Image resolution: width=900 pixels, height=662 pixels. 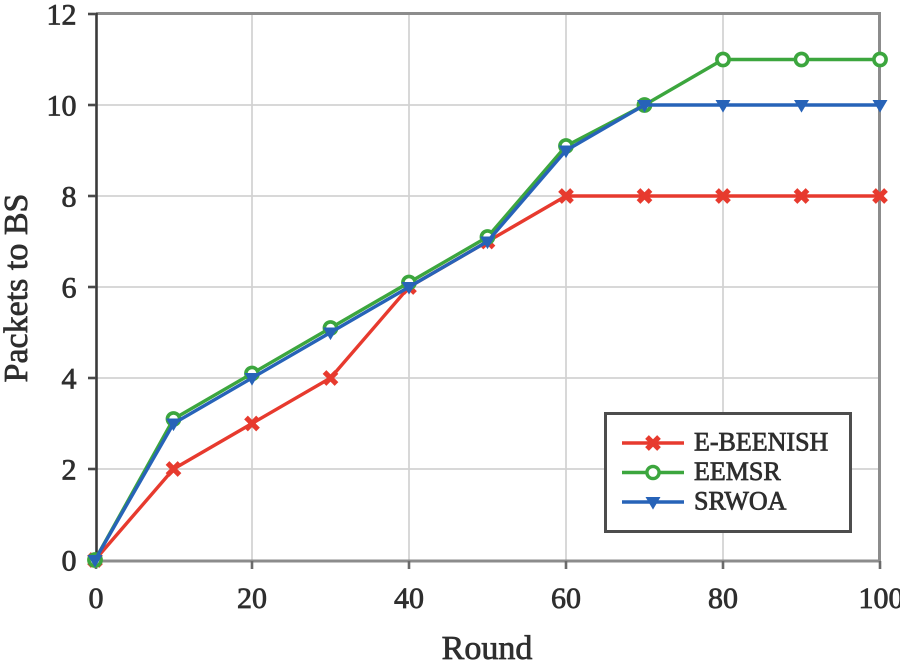 I want to click on svg-text: Packets to BS, so click(x=17, y=288).